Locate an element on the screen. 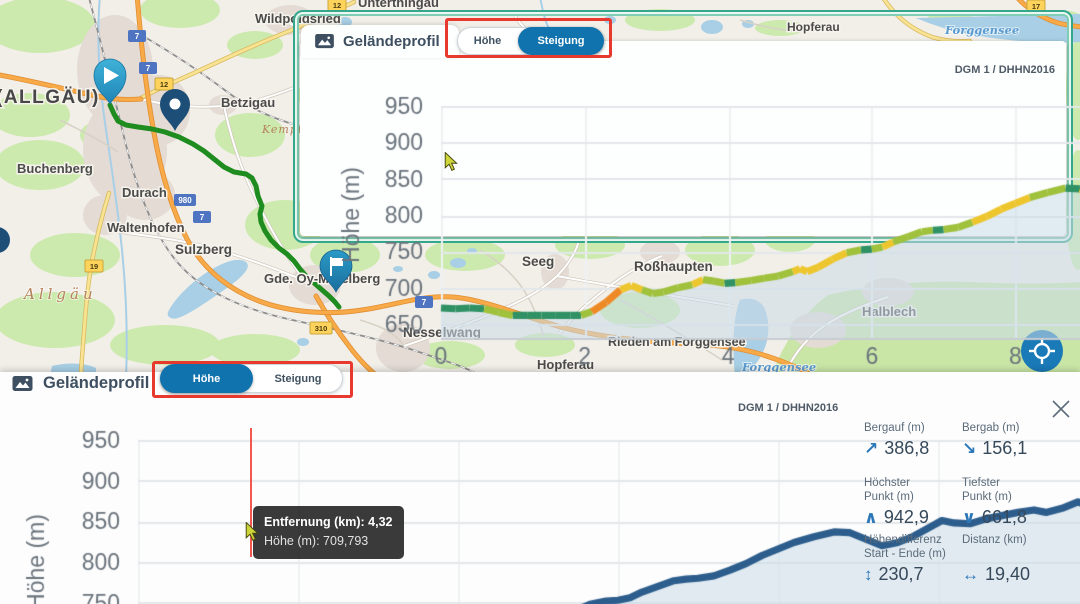  stat-hoehendifferenz-value: 230,7 is located at coordinates (901, 574).